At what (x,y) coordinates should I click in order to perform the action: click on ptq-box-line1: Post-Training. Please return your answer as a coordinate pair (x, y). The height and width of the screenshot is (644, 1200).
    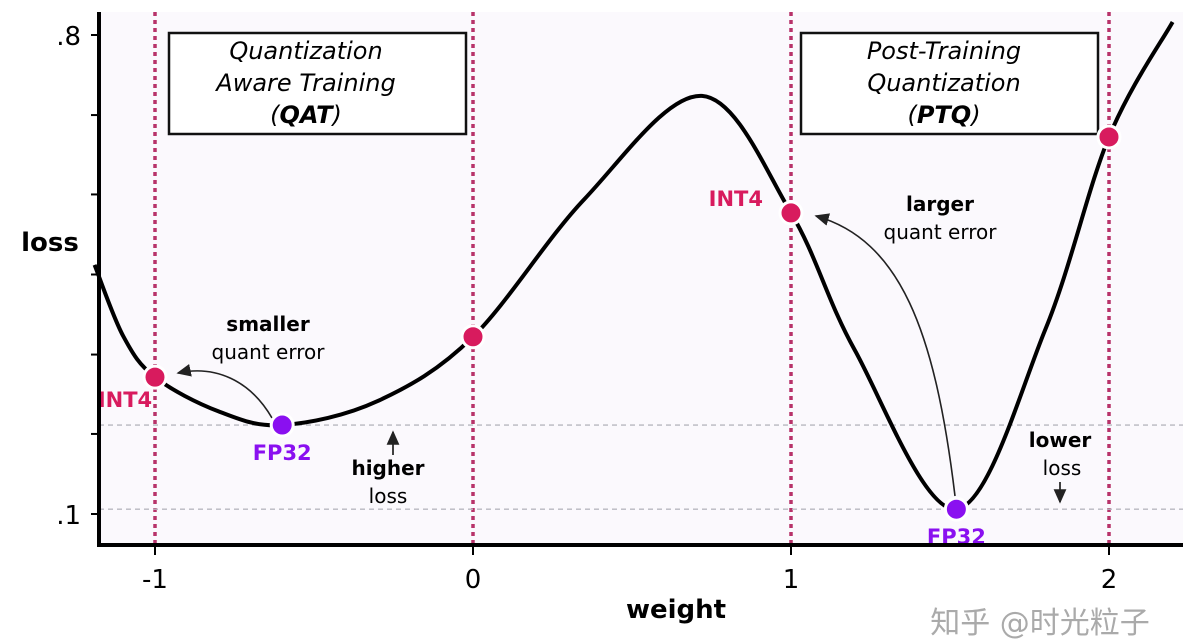
    Looking at the image, I should click on (944, 51).